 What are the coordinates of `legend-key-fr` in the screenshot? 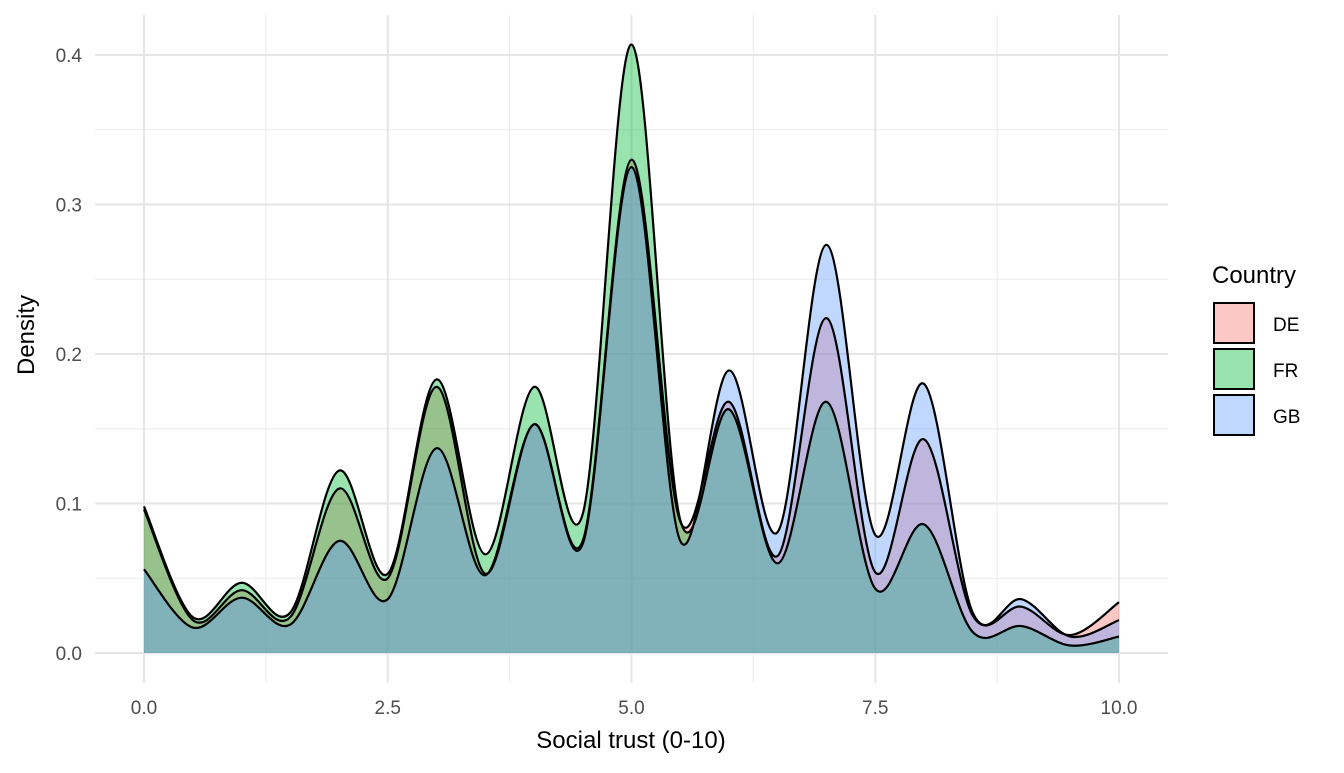 It's located at (1234, 369).